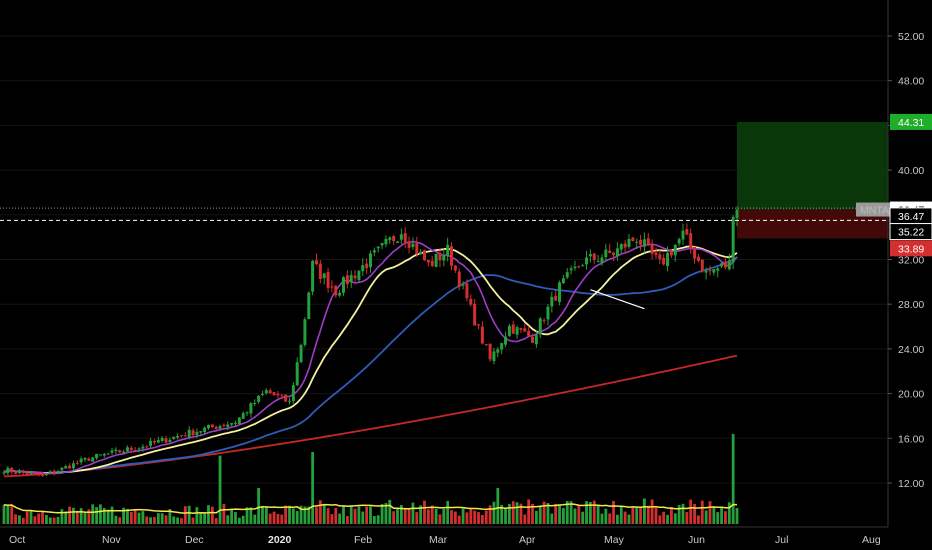 This screenshot has width=932, height=550. Describe the element at coordinates (111, 540) in the screenshot. I see `x-tick-label: Nov` at that location.